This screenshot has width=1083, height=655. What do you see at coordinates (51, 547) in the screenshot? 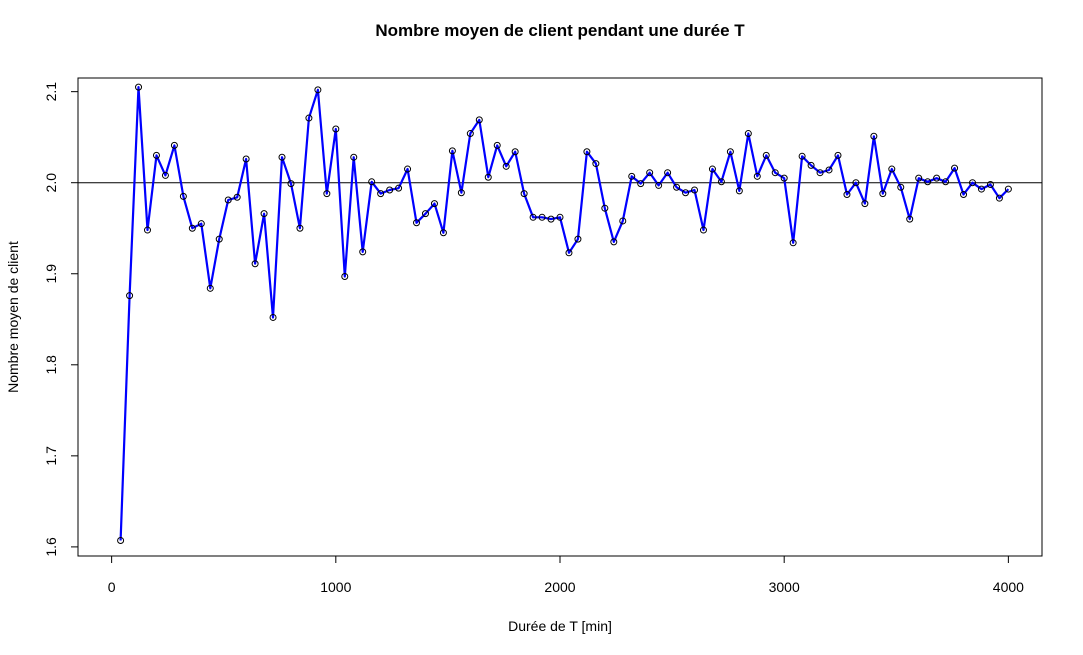
I see `y-tick-label: 1.6` at bounding box center [51, 547].